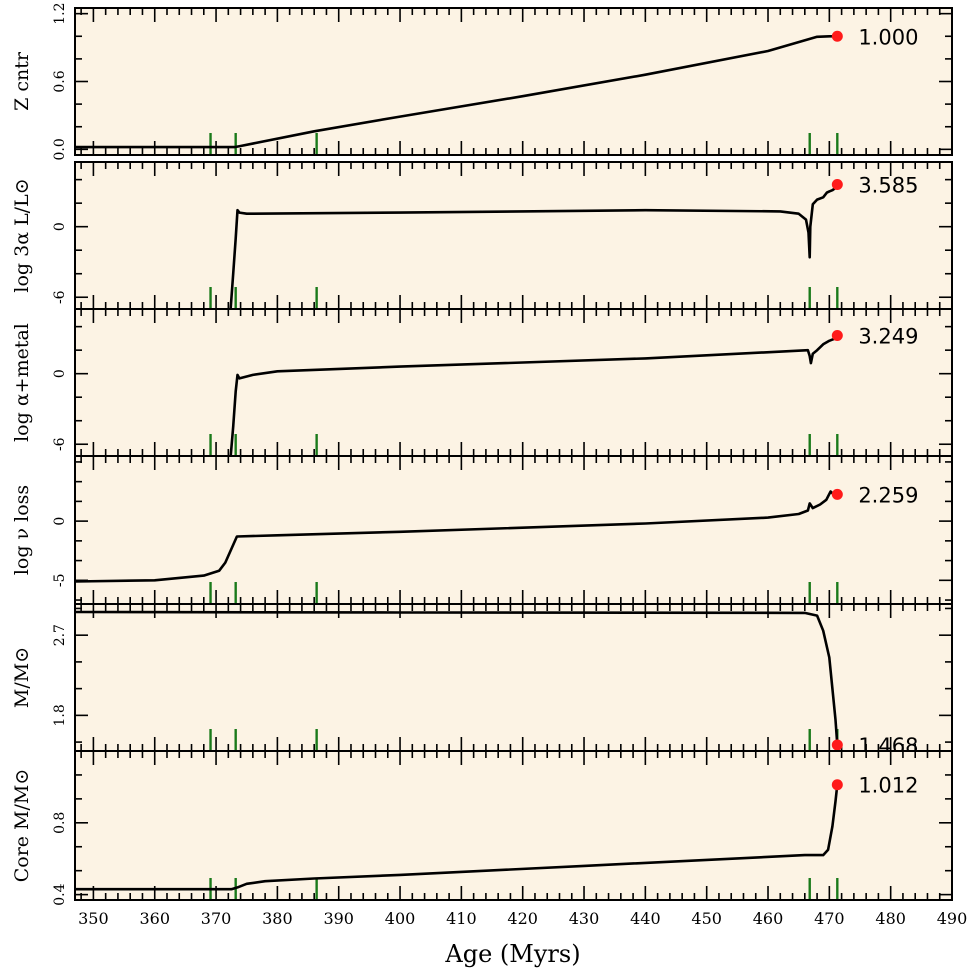 This screenshot has height=973, width=979. Describe the element at coordinates (60, 894) in the screenshot. I see `y-tick-label: 0.4` at that location.